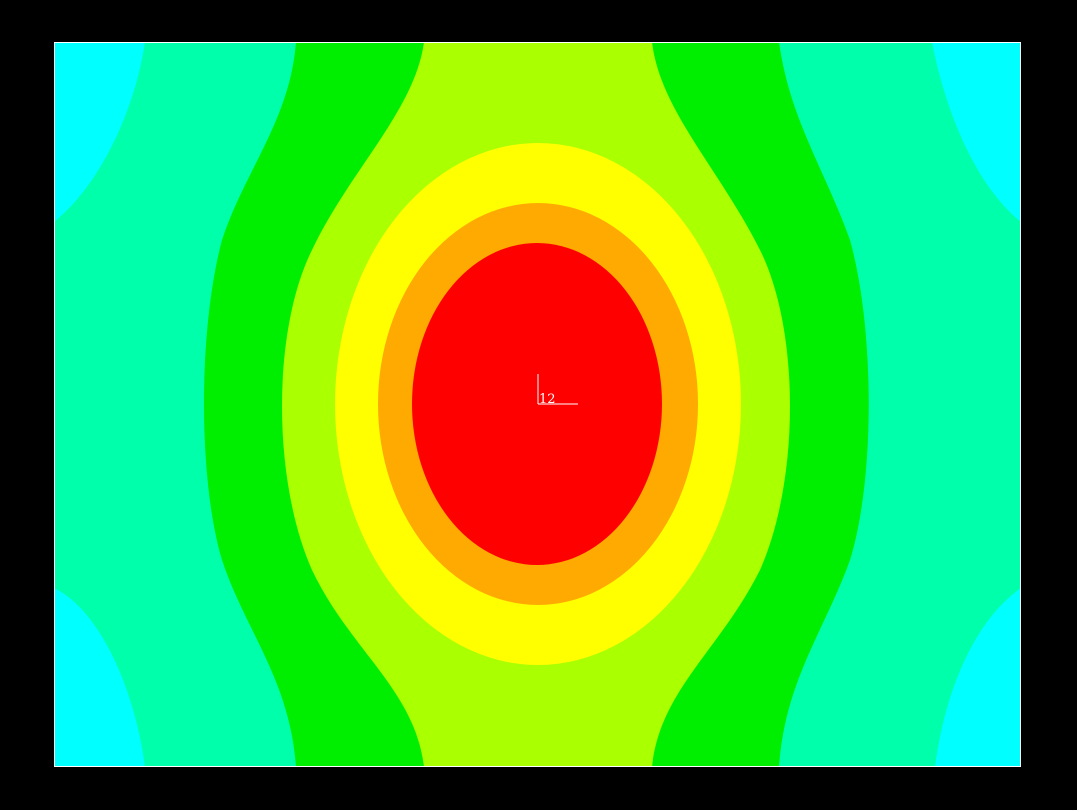 Image resolution: width=1077 pixels, height=810 pixels. Describe the element at coordinates (557, 390) in the screenshot. I see `axis-triad: 12` at that location.